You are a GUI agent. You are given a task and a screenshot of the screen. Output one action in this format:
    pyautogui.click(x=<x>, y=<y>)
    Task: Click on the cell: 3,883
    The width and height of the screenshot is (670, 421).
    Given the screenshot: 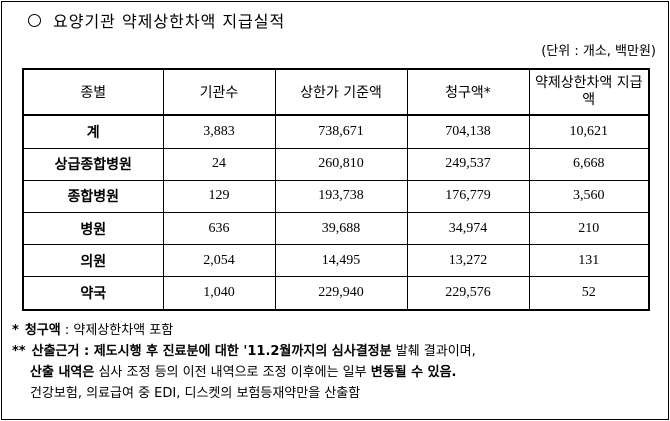 What is the action you would take?
    pyautogui.click(x=219, y=131)
    